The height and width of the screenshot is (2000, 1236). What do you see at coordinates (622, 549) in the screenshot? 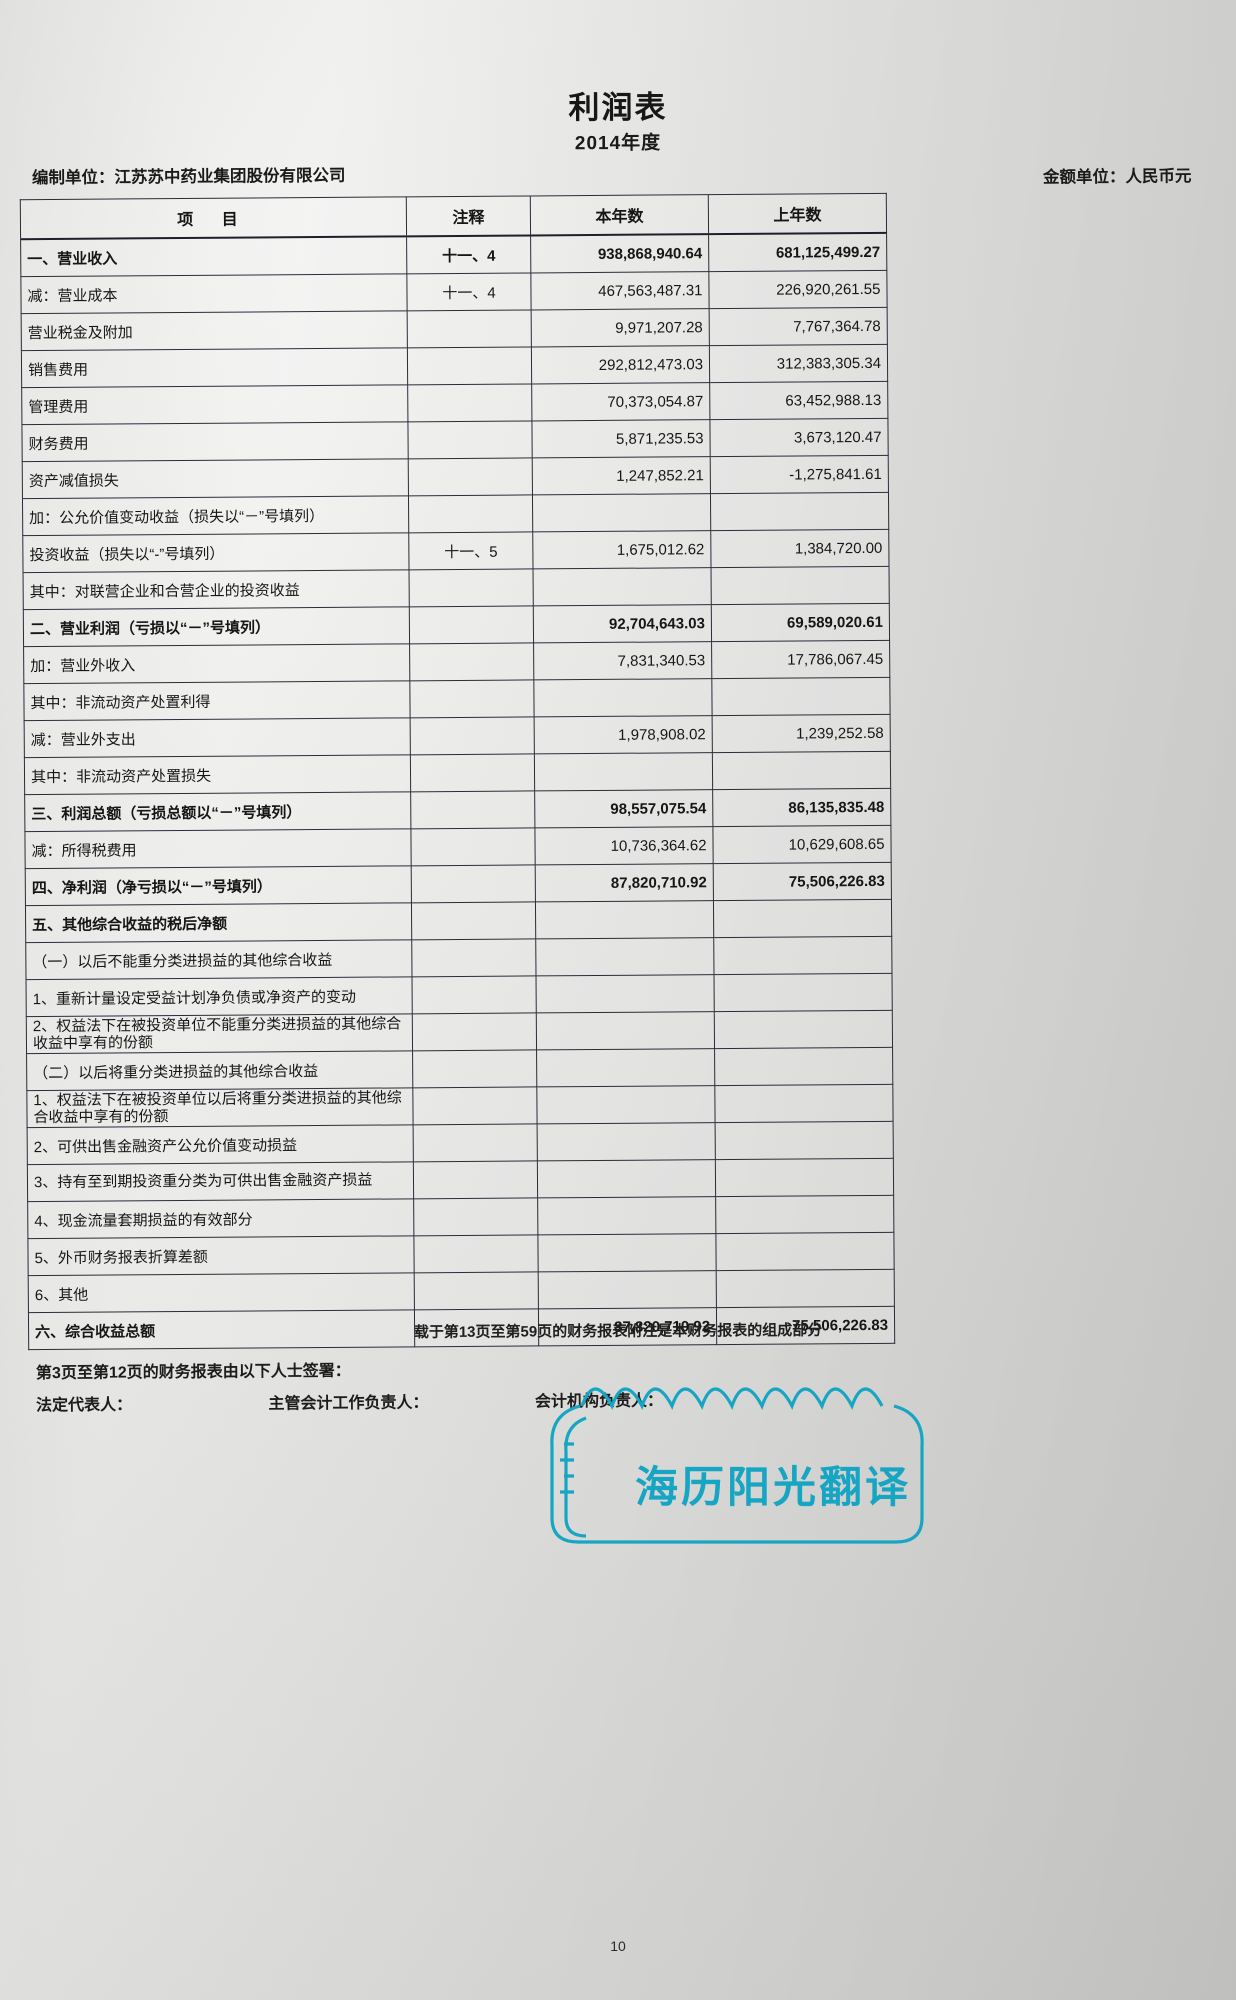
I see `row-current-year-value: 1,675,012.62` at bounding box center [622, 549].